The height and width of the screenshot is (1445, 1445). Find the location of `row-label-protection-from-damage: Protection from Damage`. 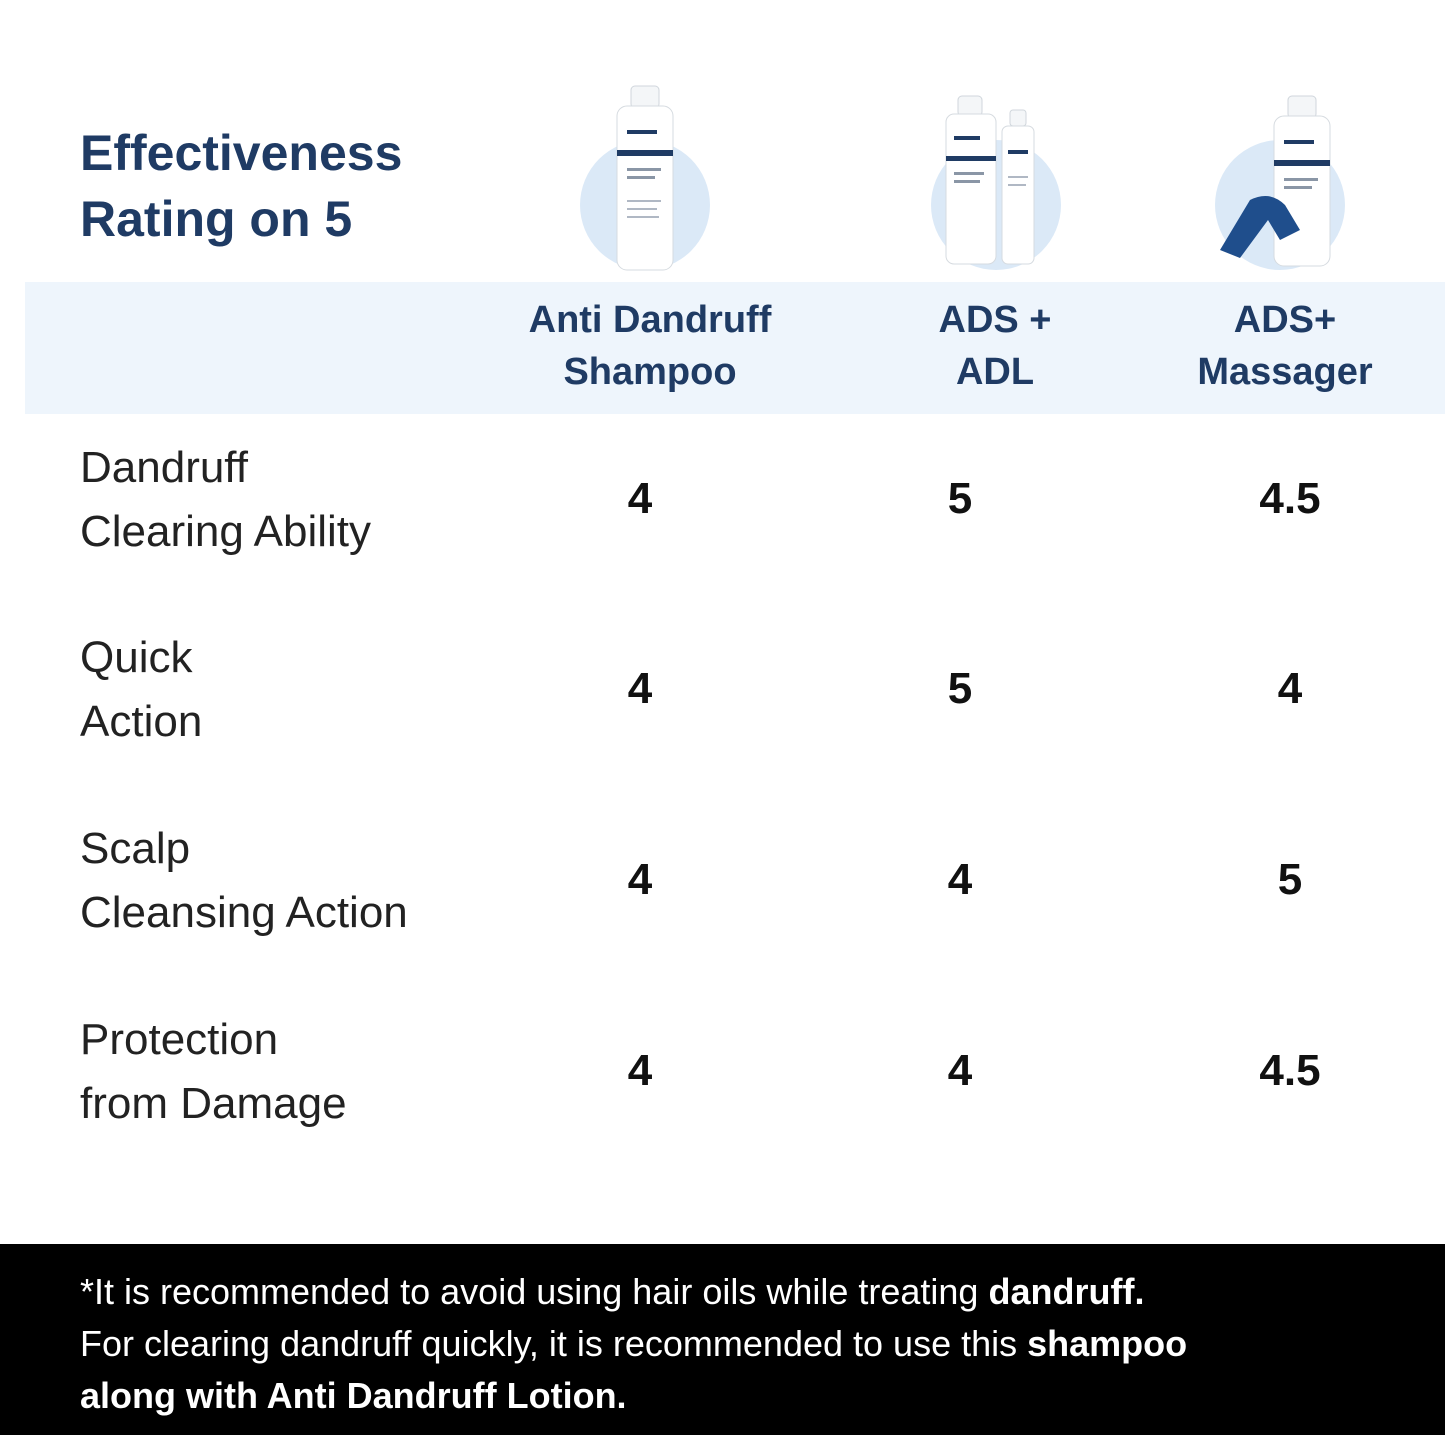

row-label-protection-from-damage: Protection from Damage is located at coordinates (213, 1071).